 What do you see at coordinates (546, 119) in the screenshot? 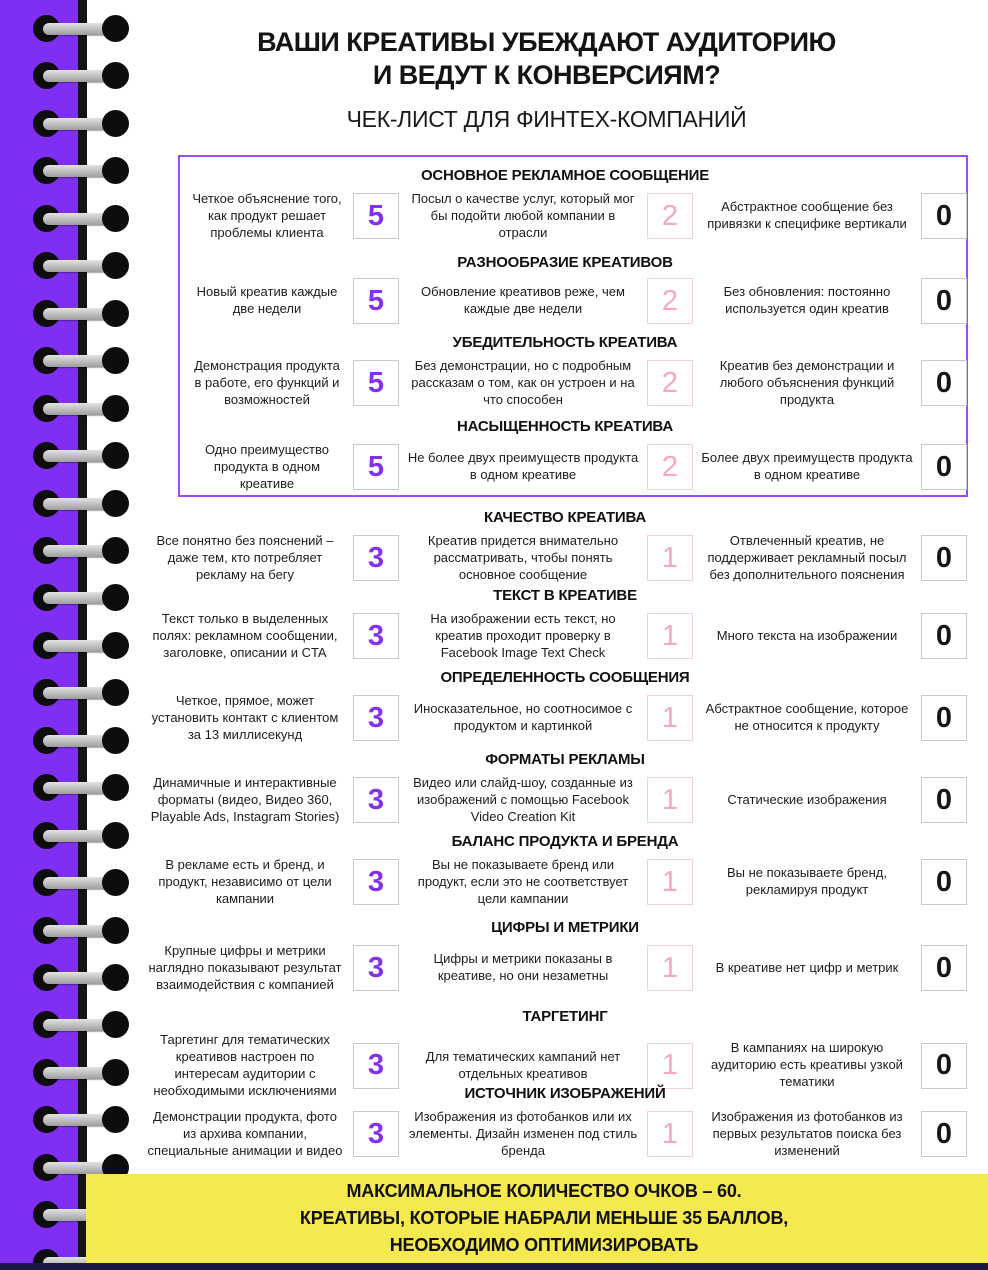
I see `page-subtitle: ЧЕК-ЛИСТ ДЛЯ ФИНТЕХ-КОМПАНИЙ` at bounding box center [546, 119].